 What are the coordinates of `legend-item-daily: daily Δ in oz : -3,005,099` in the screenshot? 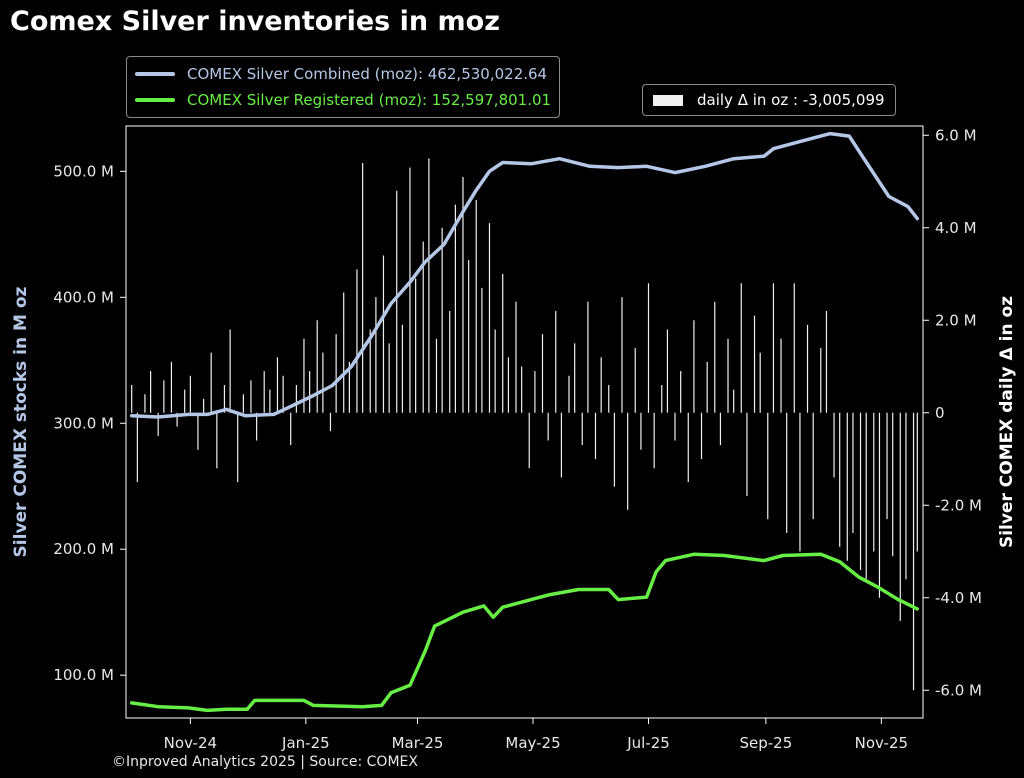 It's located at (769, 100).